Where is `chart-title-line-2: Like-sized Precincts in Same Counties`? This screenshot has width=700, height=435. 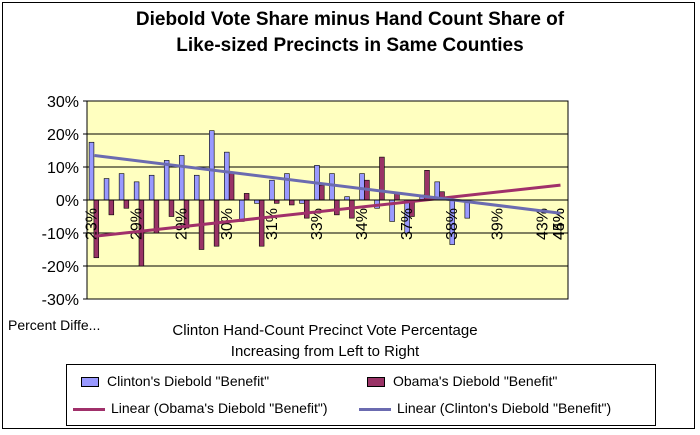 chart-title-line-2: Like-sized Precincts in Same Counties is located at coordinates (350, 45).